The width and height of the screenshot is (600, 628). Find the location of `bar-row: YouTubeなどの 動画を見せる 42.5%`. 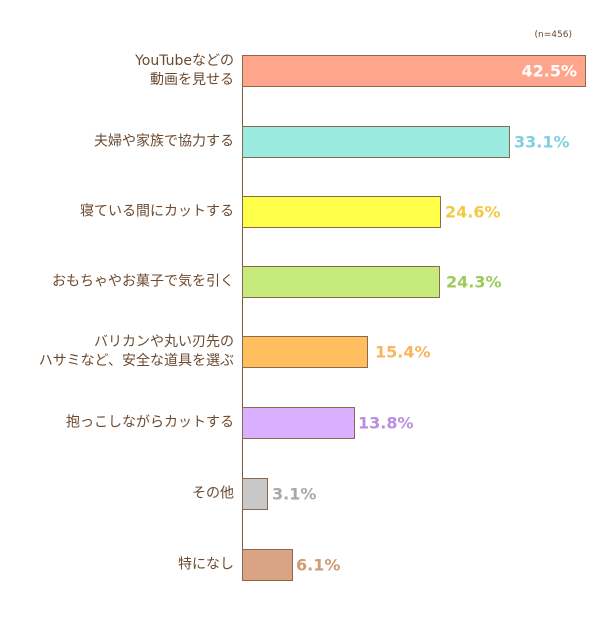

bar-row: YouTubeなどの 動画を見せる 42.5% is located at coordinates (300, 71).